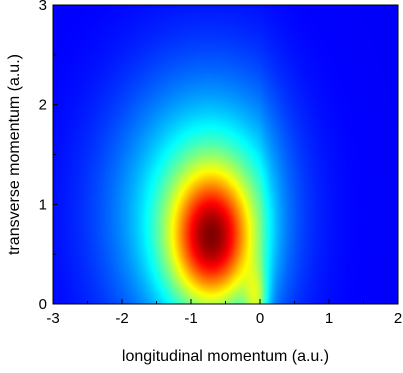  Describe the element at coordinates (43, 7) in the screenshot. I see `y-tick-label: 3` at that location.